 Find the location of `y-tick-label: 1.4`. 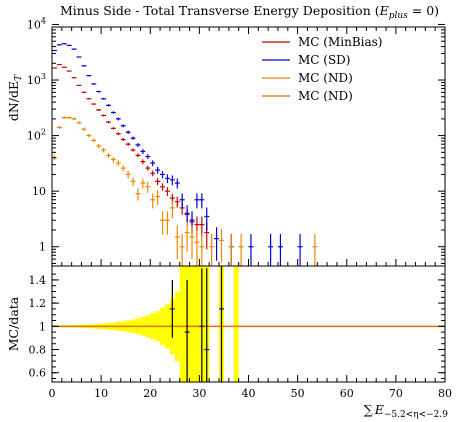

y-tick-label: 1.4 is located at coordinates (38, 280).